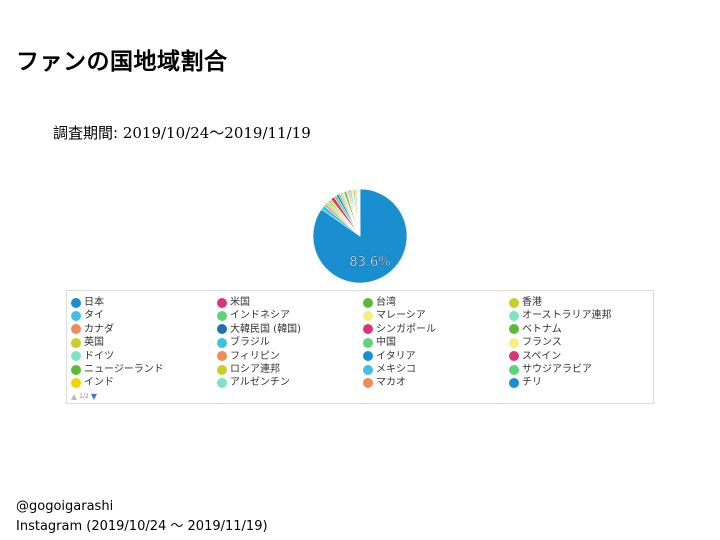 This screenshot has width=720, height=540. What do you see at coordinates (532, 383) in the screenshot?
I see `legend-label: チリ` at bounding box center [532, 383].